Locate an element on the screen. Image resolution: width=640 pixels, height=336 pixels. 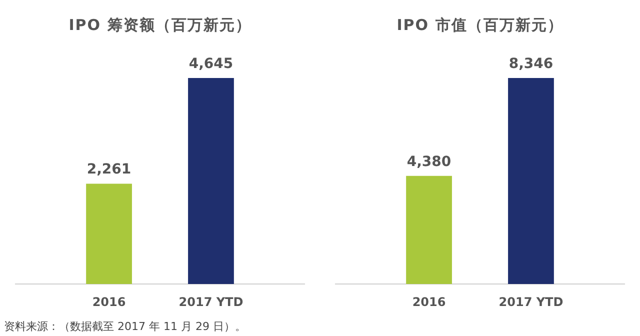
data-label: 4,645 is located at coordinates (211, 64).